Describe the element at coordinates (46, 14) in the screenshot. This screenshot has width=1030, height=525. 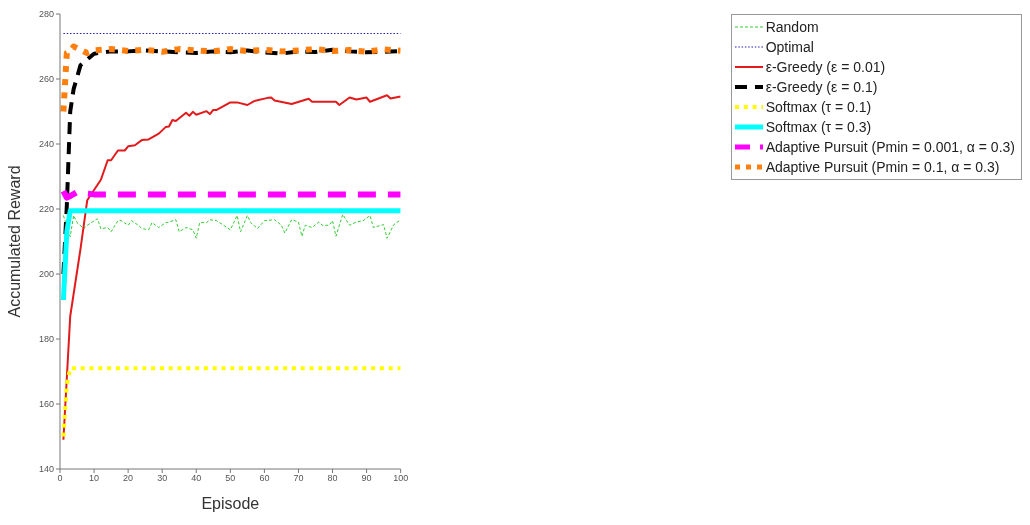
I see `y-tick-label: 280` at that location.